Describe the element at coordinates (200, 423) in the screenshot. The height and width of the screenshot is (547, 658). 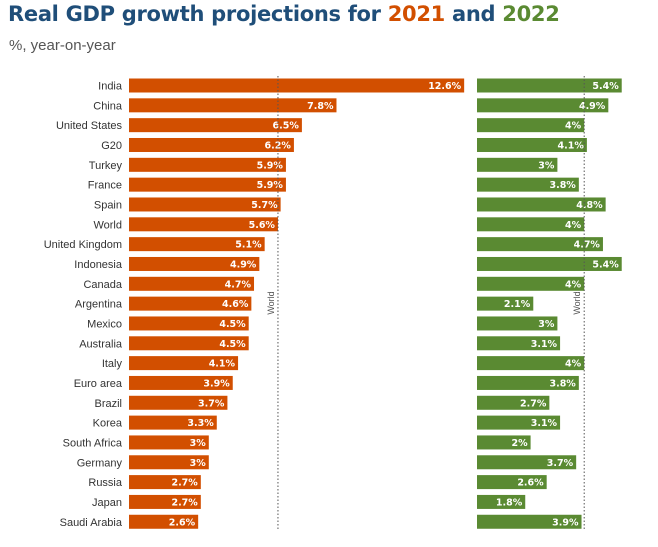
I see `value-label-2021: 3.3%` at that location.